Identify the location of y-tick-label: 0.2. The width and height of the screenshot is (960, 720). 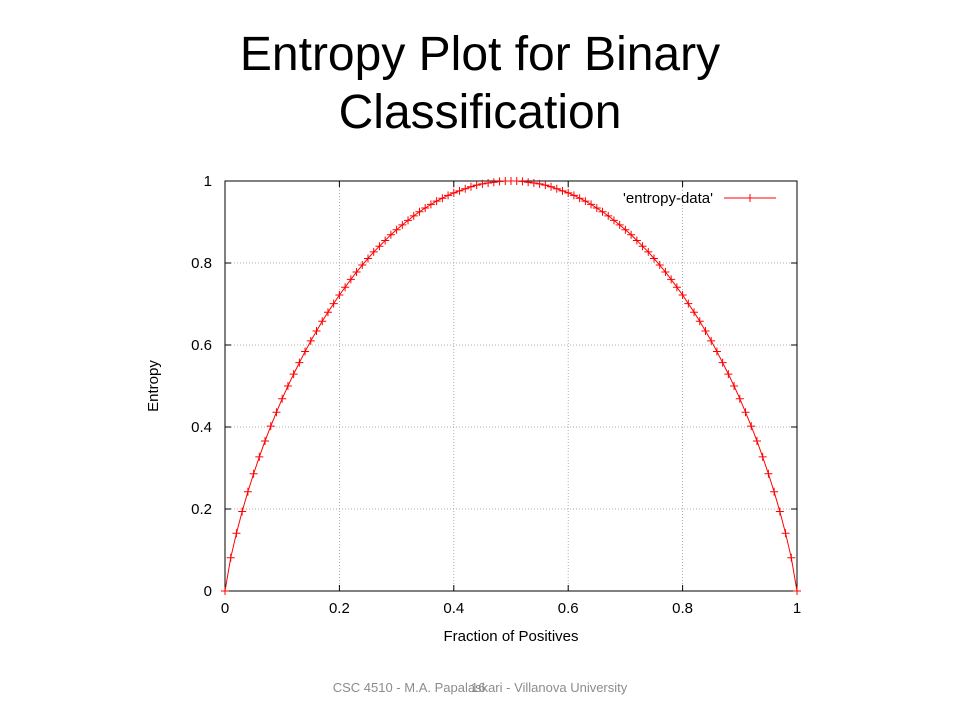
(201, 509).